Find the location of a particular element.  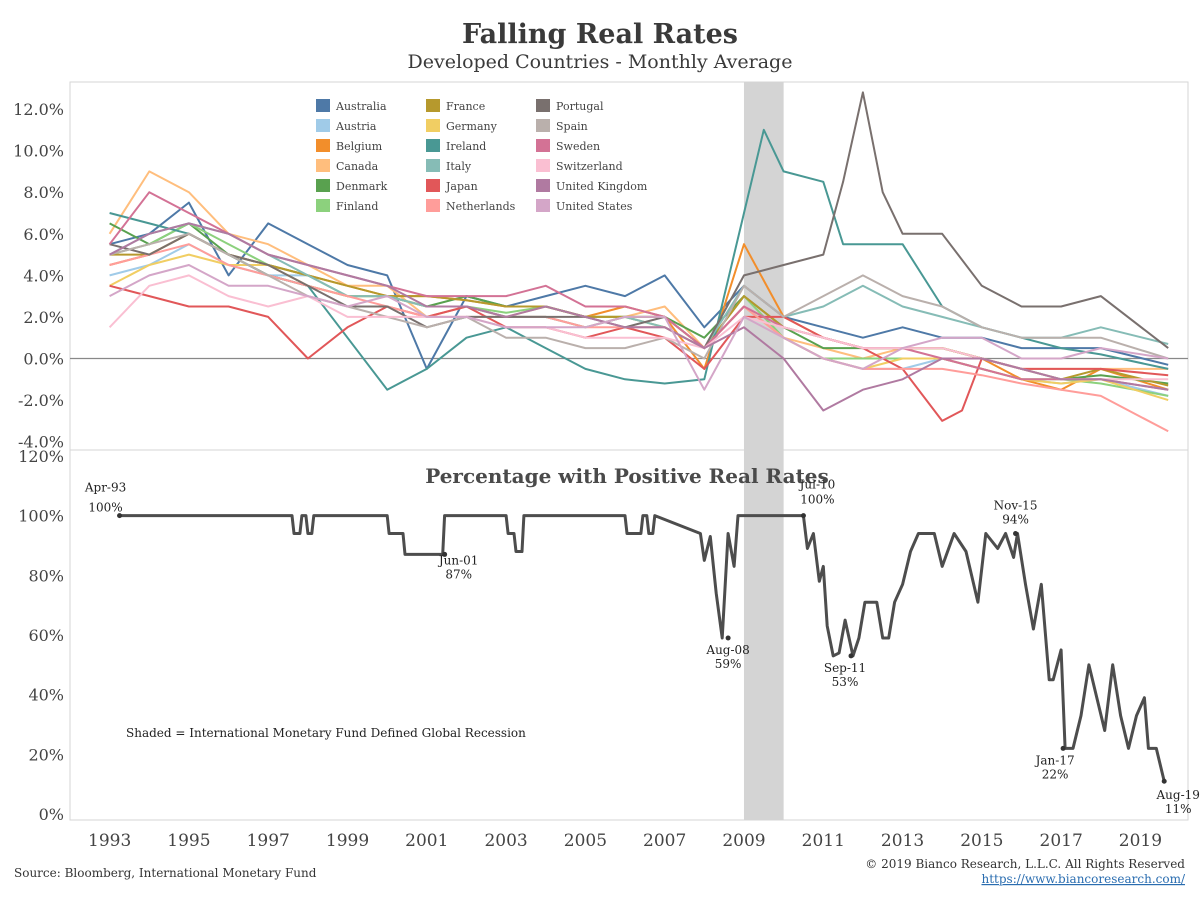

annotation-date: Jan-17 is located at coordinates (1054, 760).